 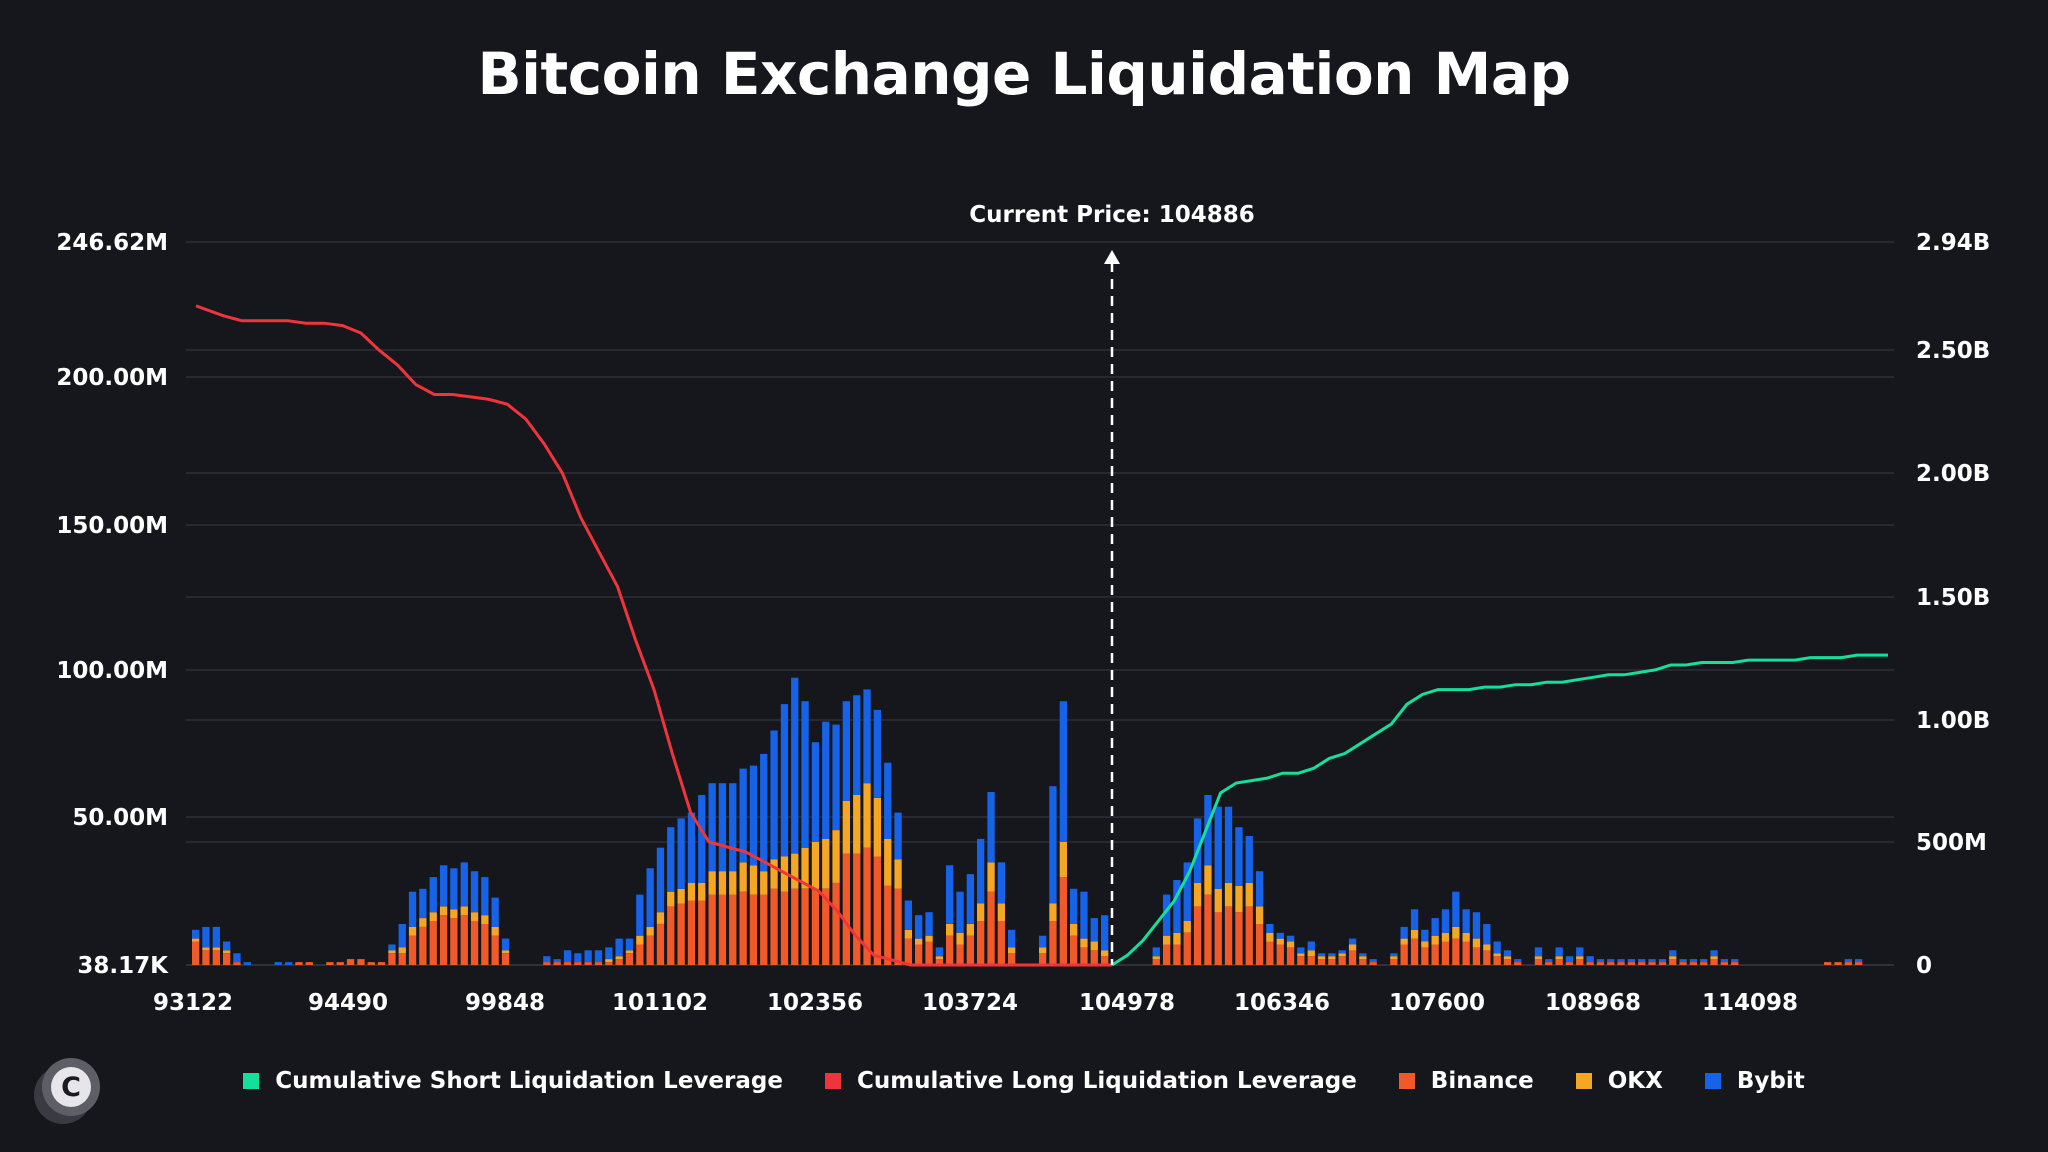 I want to click on current-price-label: Current Price: 104886, so click(x=1111, y=215).